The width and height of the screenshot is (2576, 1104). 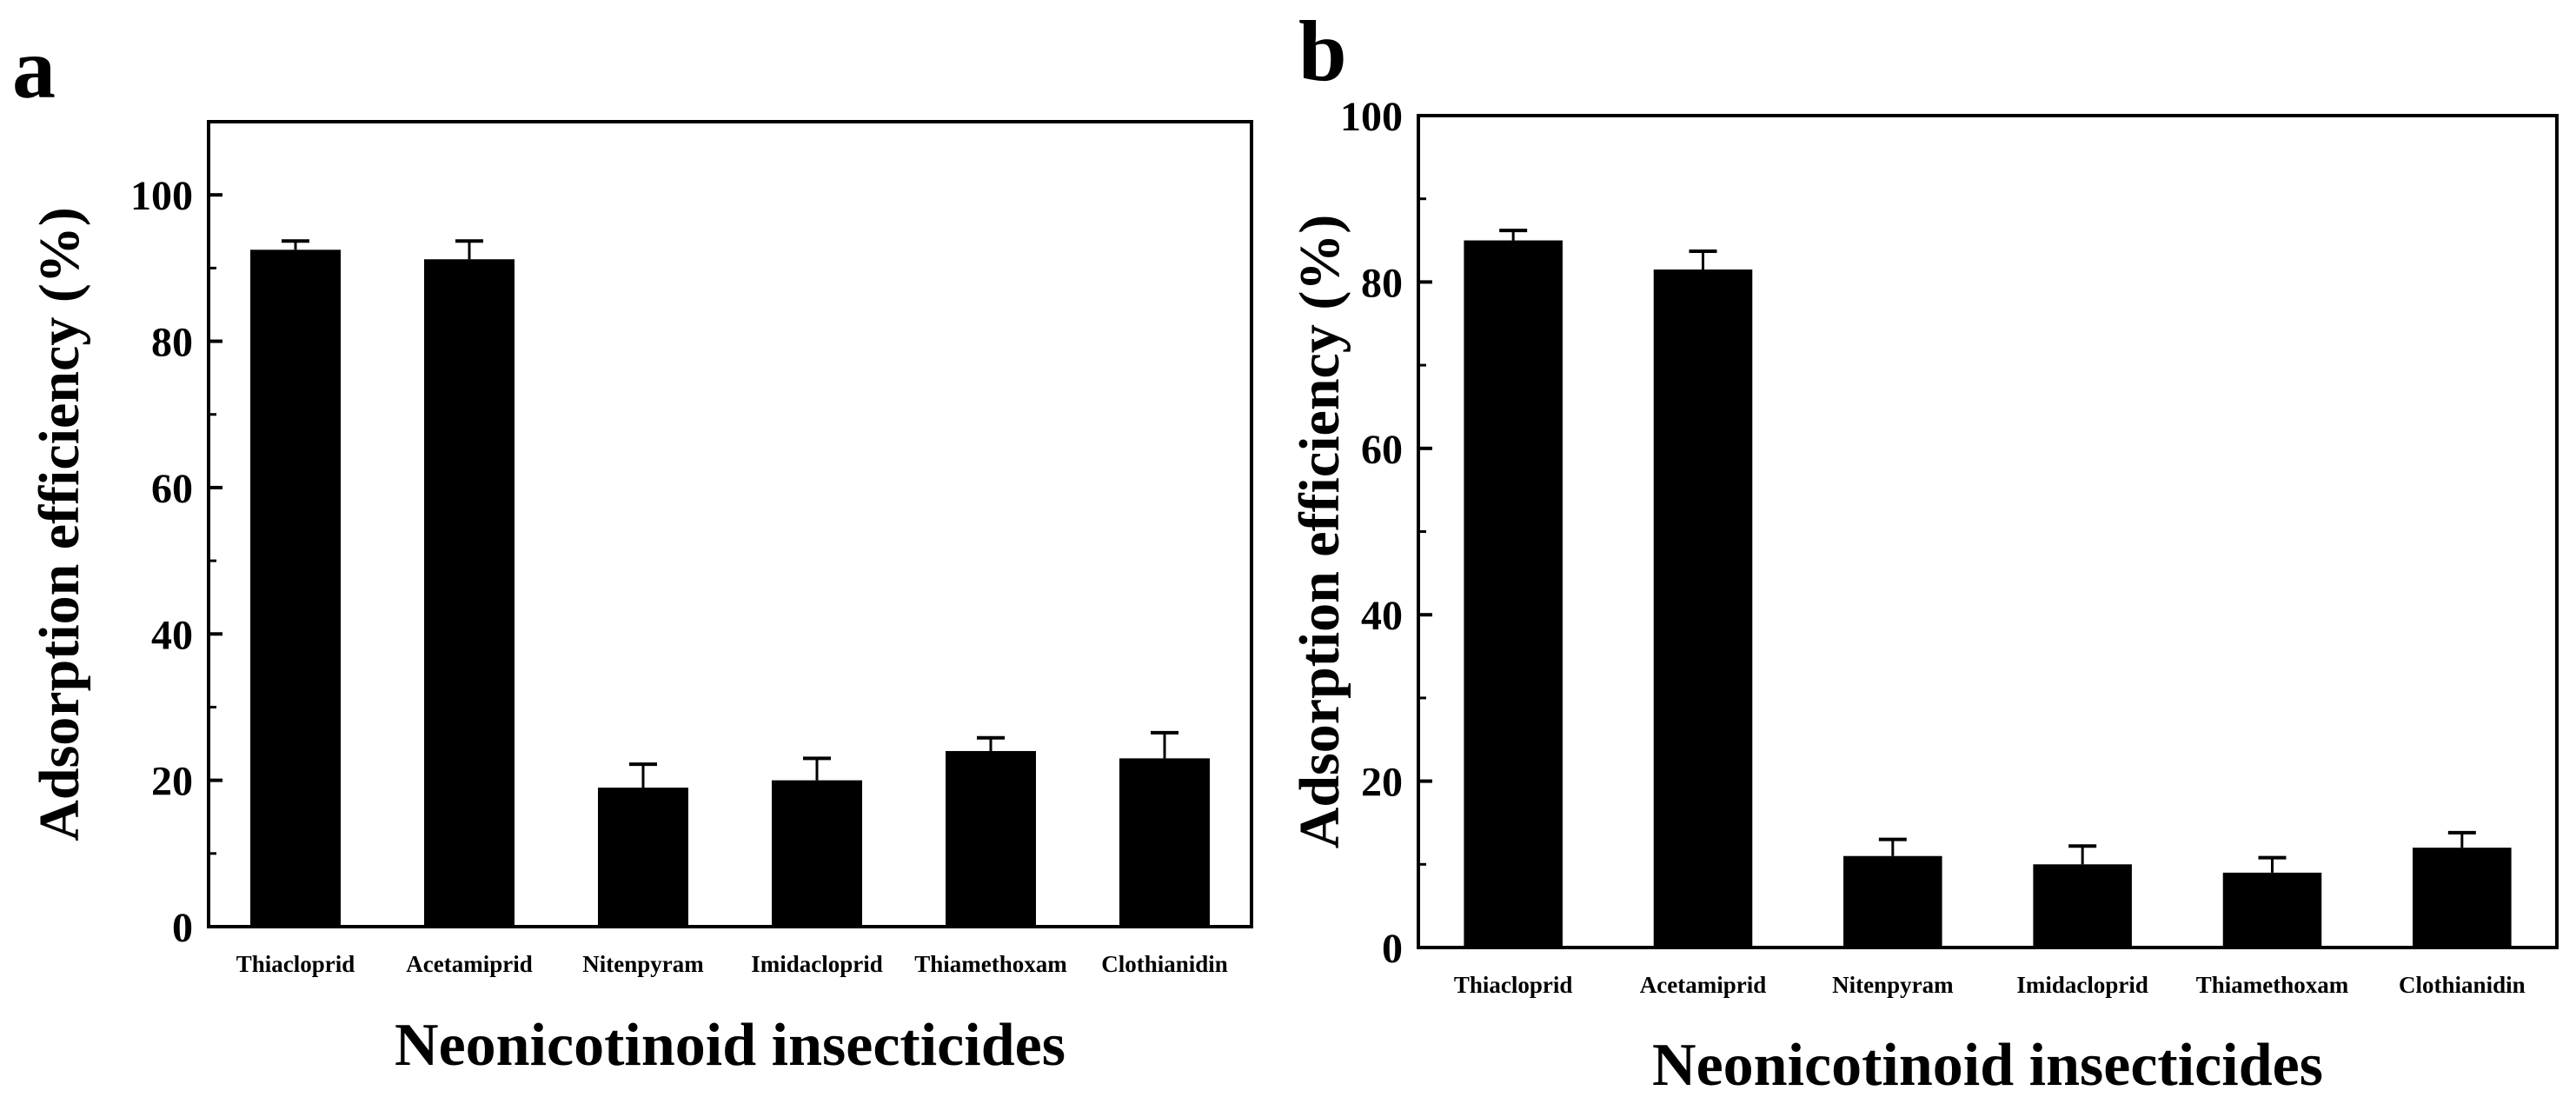 I want to click on chart-a-bar-nitenpyram, so click(x=643, y=857).